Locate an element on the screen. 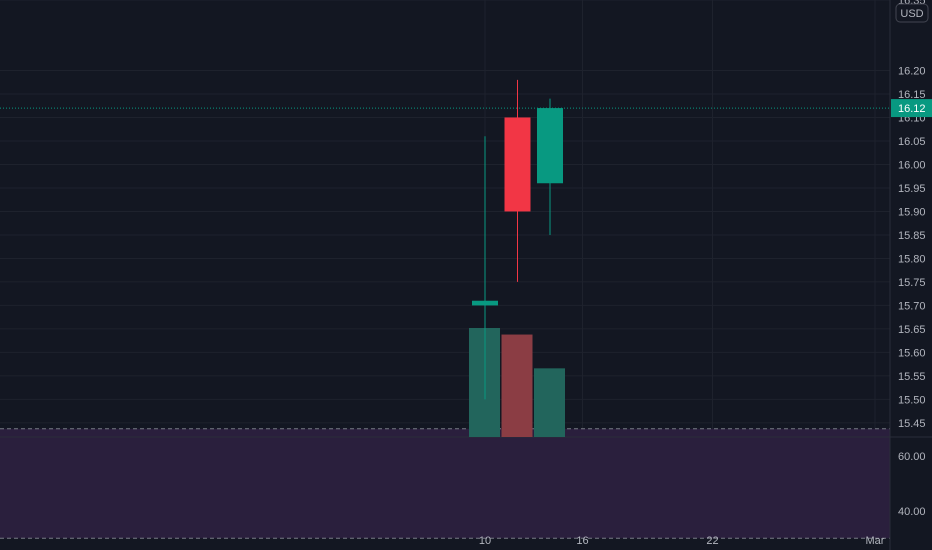  price-tick-label: 15.55 is located at coordinates (912, 377).